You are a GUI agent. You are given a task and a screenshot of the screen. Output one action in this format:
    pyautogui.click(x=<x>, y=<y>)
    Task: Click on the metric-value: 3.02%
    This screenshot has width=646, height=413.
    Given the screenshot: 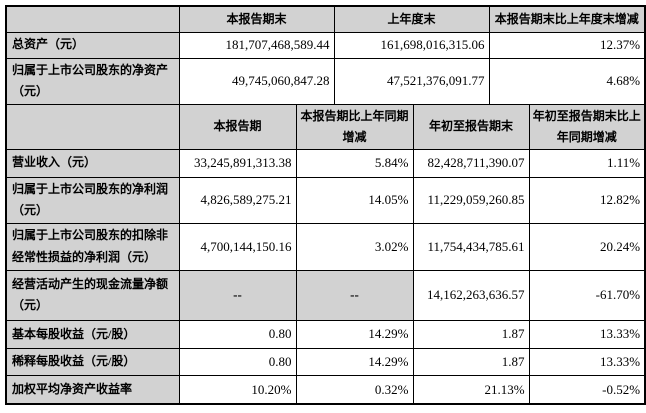 What is the action you would take?
    pyautogui.click(x=354, y=246)
    